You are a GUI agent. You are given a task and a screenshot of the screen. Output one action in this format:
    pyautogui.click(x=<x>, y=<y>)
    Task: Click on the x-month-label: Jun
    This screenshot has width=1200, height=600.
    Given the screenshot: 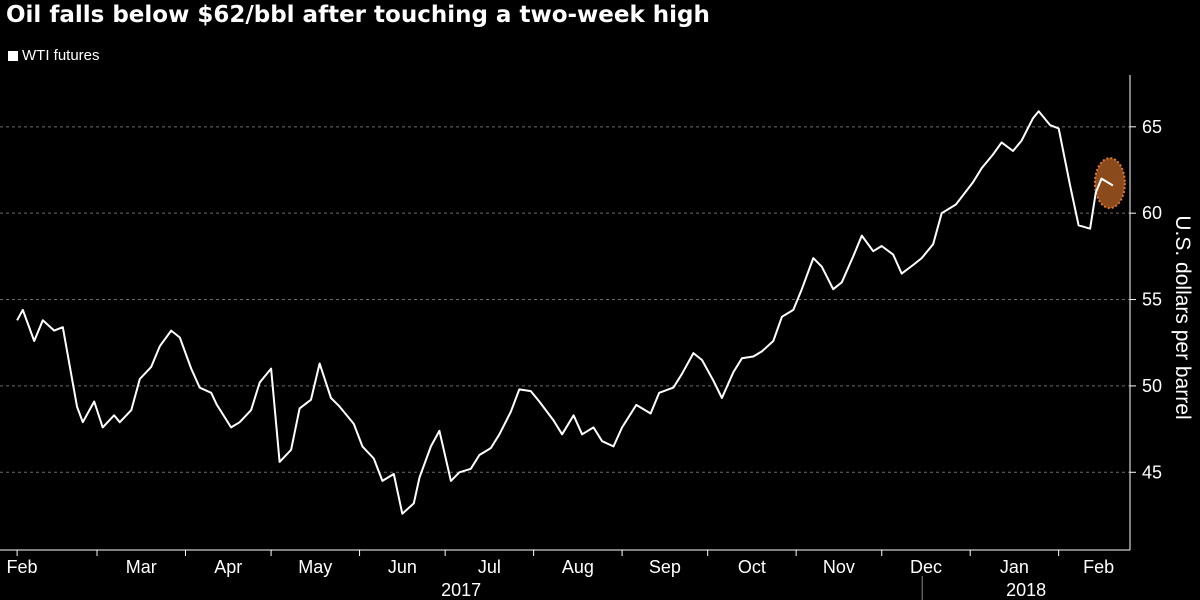 What is the action you would take?
    pyautogui.click(x=402, y=567)
    